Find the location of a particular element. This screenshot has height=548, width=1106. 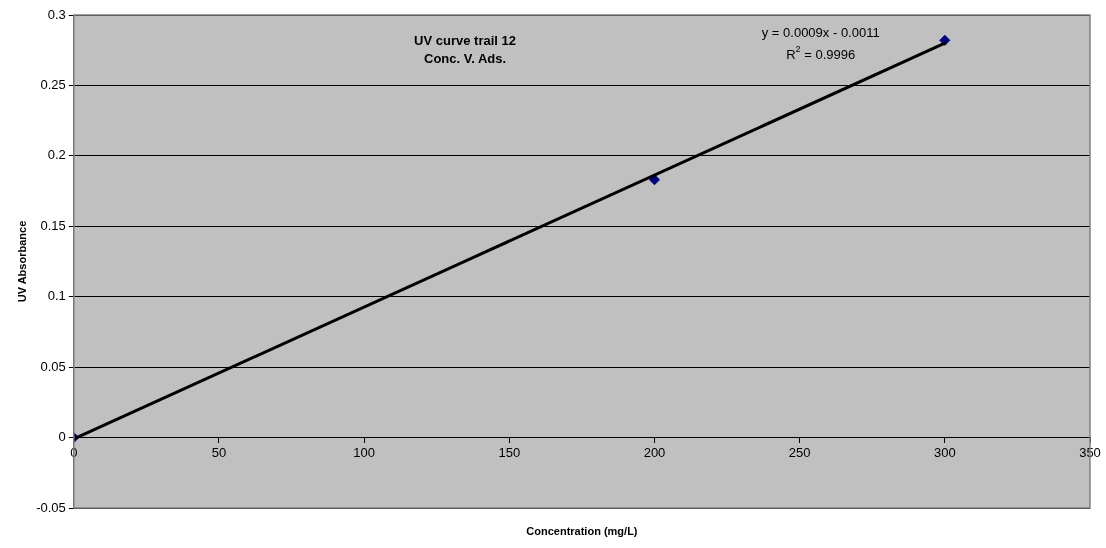

x-tick-label: 50 is located at coordinates (219, 452).